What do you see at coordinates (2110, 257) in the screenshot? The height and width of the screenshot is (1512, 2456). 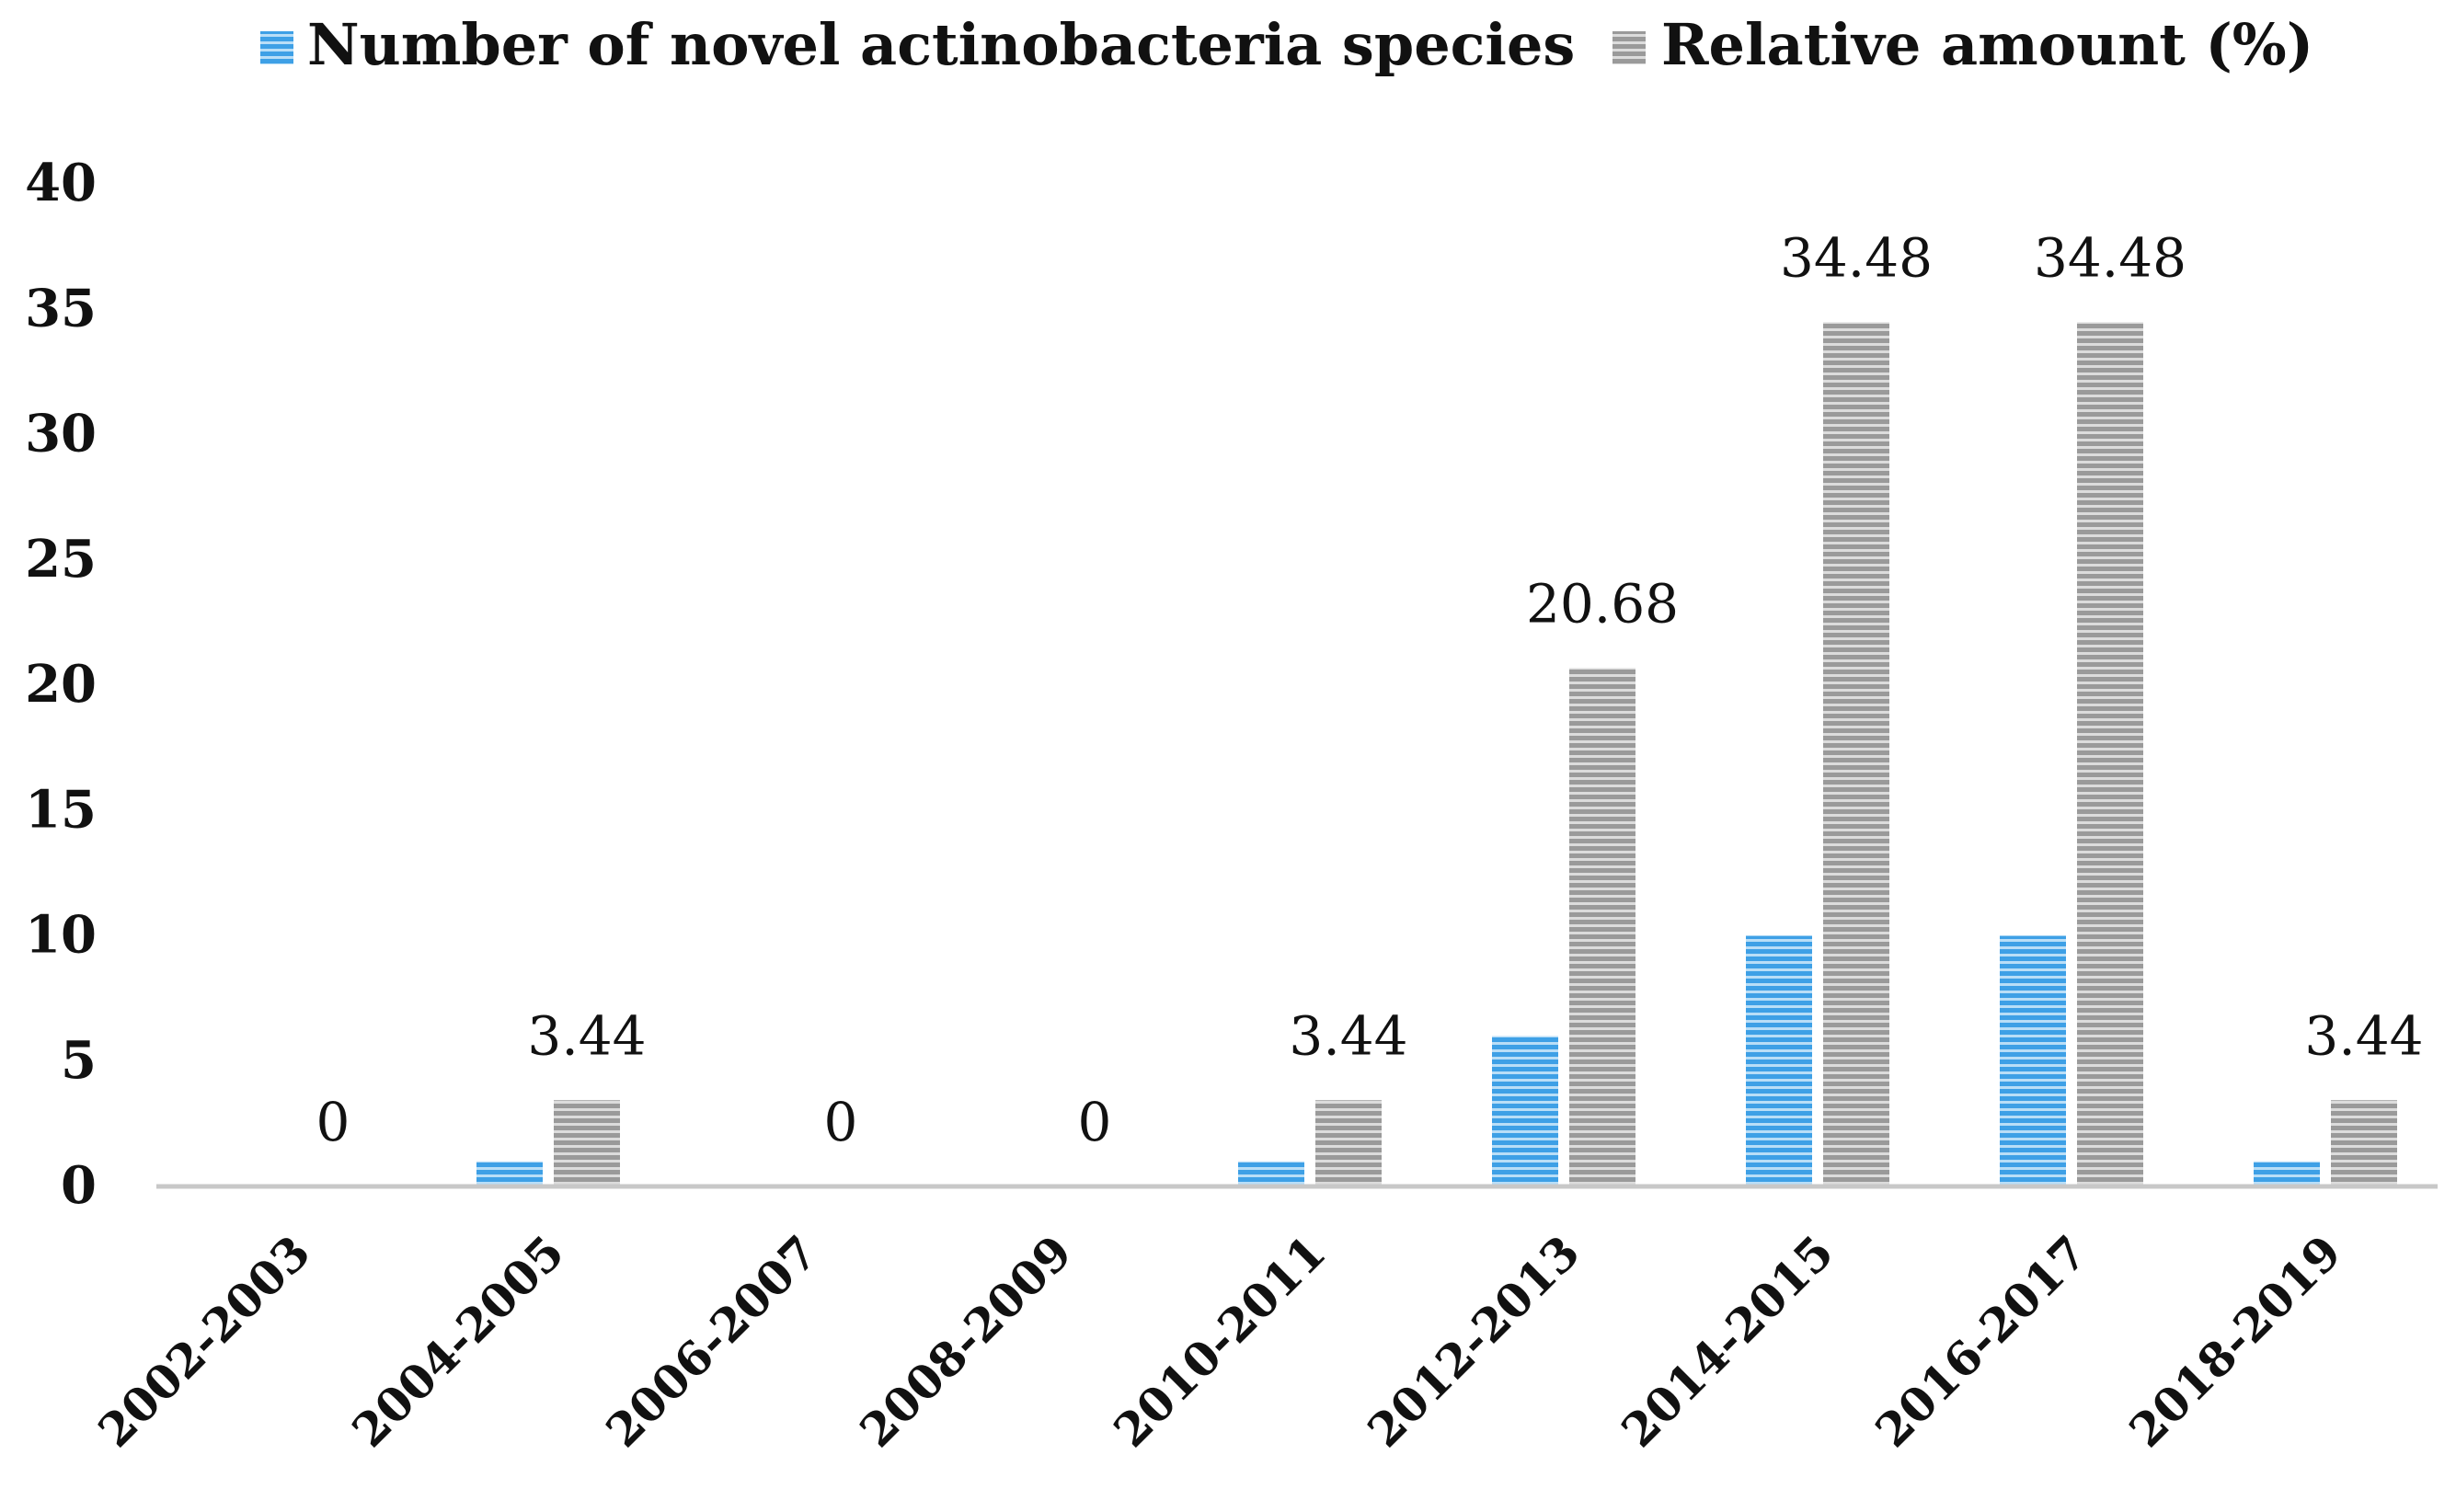 I see `data-label-2016-2017: 34.48` at bounding box center [2110, 257].